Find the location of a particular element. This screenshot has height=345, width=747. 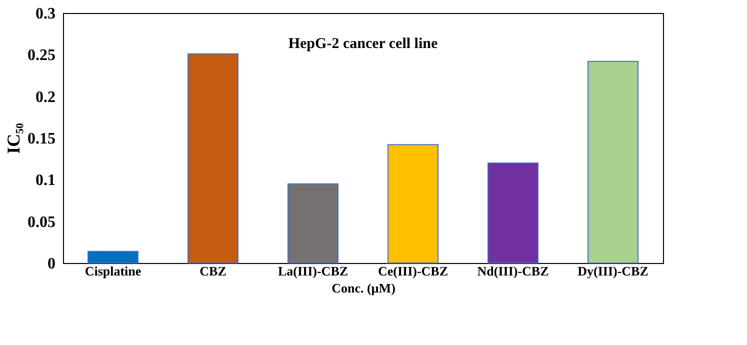

y-tick-label: 0.3 is located at coordinates (46, 14).